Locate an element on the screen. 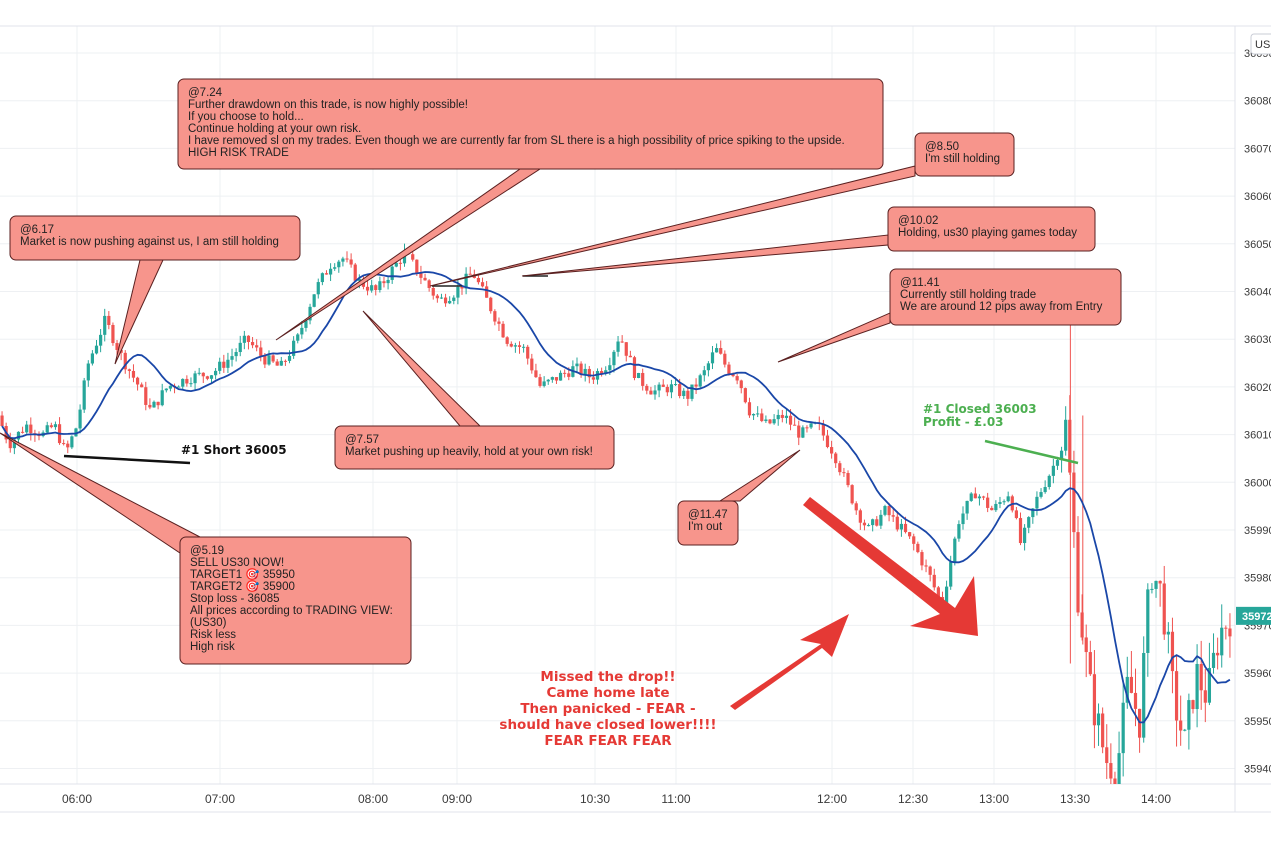 This screenshot has height=847, width=1271. time-tick-label: 09:00 is located at coordinates (457, 799).